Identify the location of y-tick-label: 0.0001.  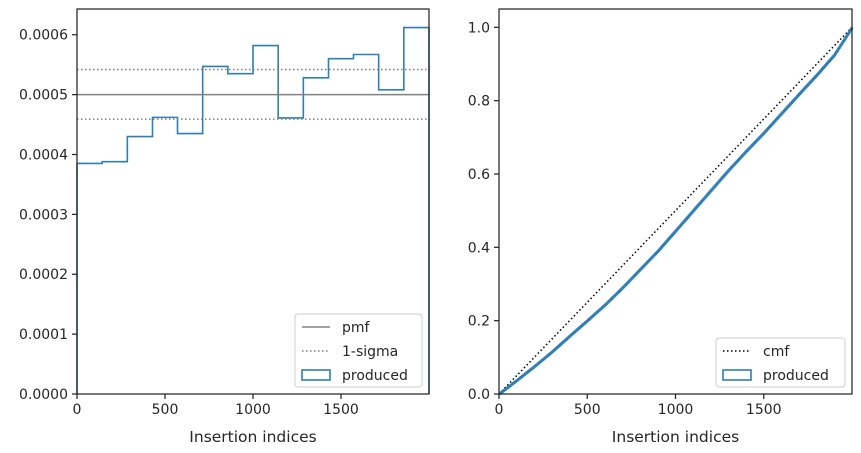
(43, 335).